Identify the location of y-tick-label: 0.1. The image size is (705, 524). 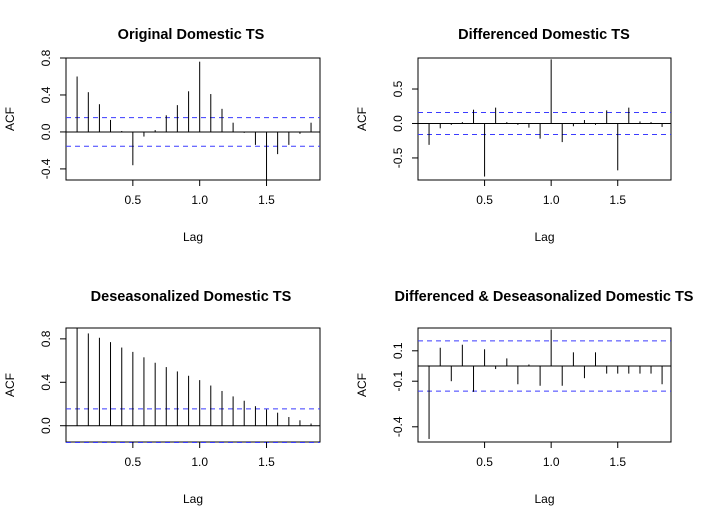
(398, 350).